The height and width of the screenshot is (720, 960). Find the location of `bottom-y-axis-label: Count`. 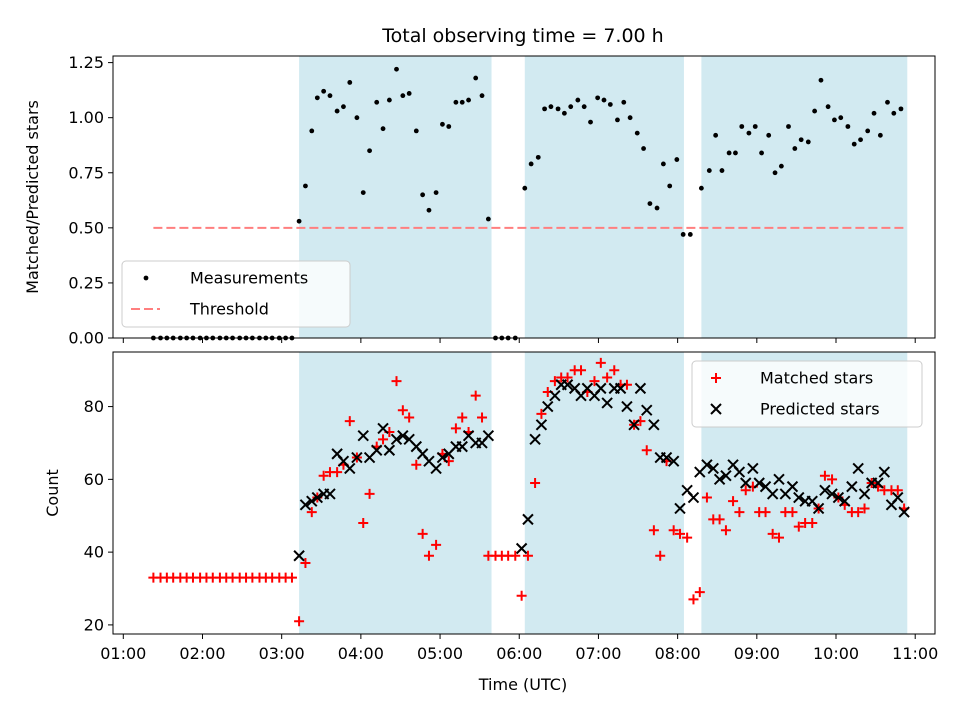

bottom-y-axis-label: Count is located at coordinates (52, 493).